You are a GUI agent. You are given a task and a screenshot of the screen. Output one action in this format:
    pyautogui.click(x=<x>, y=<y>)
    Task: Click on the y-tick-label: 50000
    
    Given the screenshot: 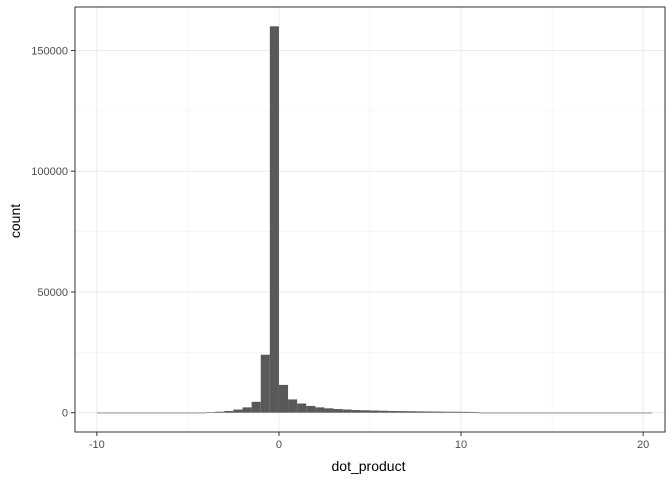 What is the action you would take?
    pyautogui.click(x=52, y=293)
    